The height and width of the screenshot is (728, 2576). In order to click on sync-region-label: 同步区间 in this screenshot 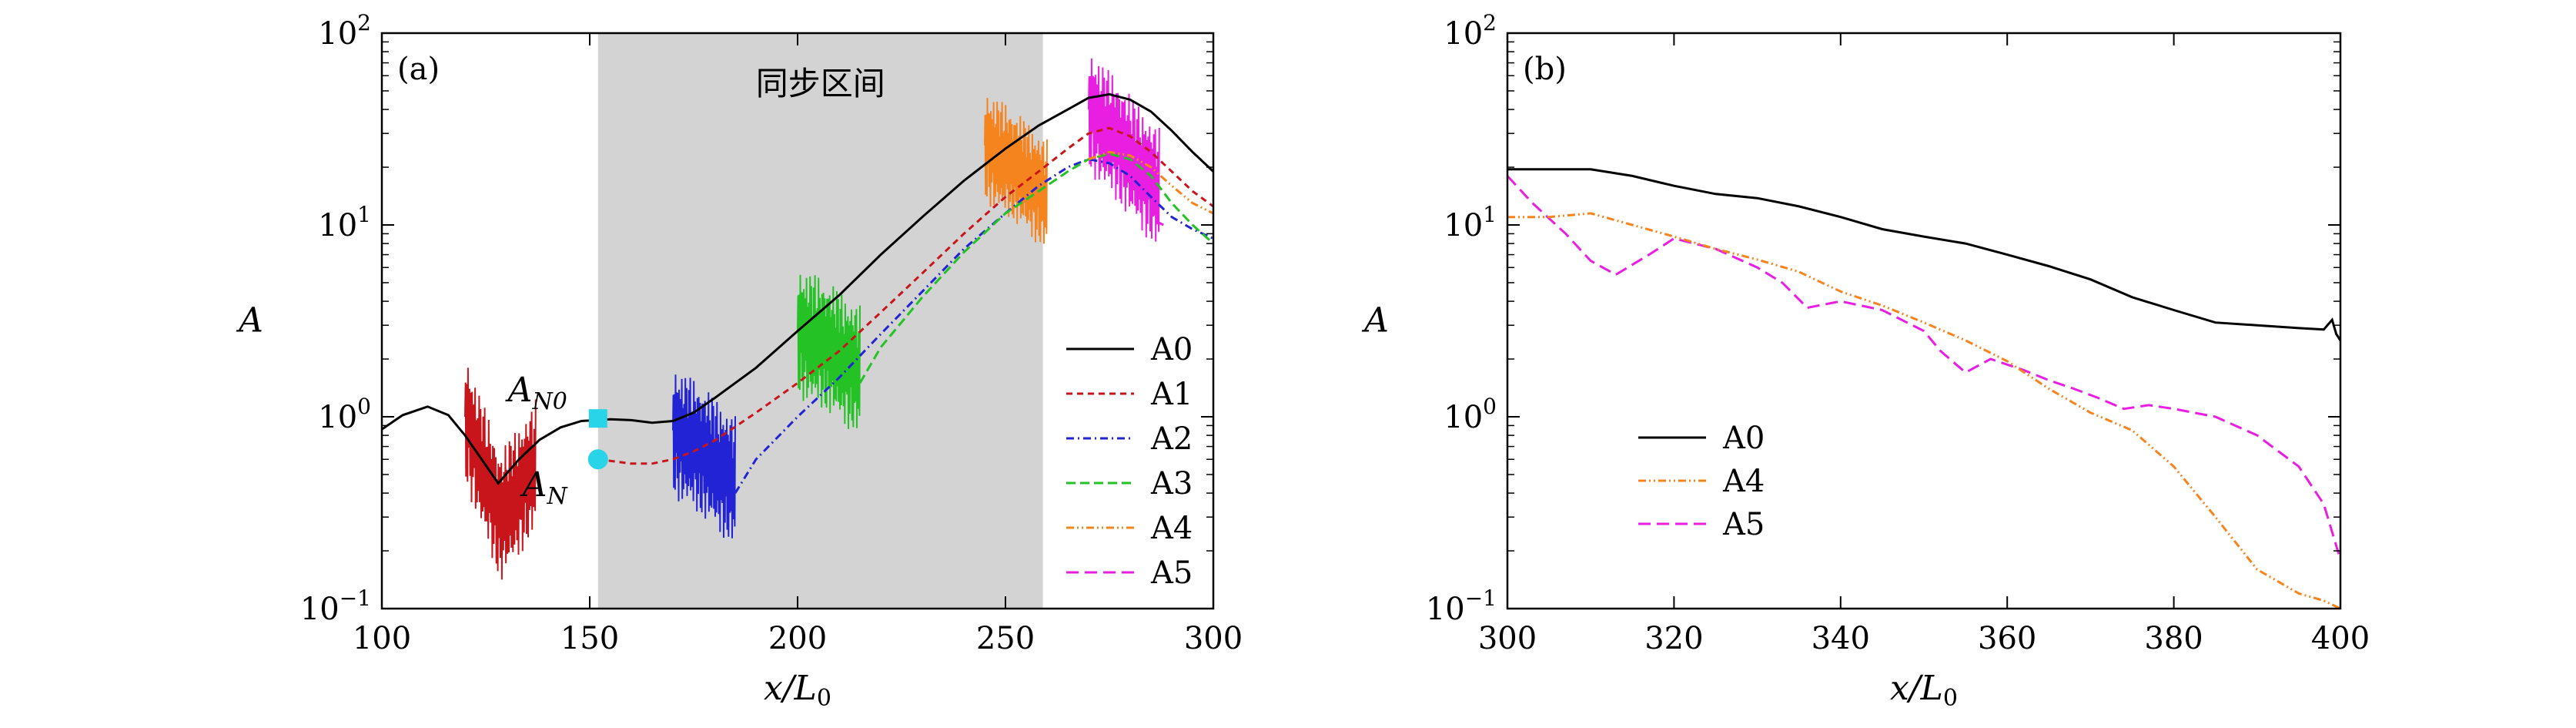, I will do `click(821, 83)`.